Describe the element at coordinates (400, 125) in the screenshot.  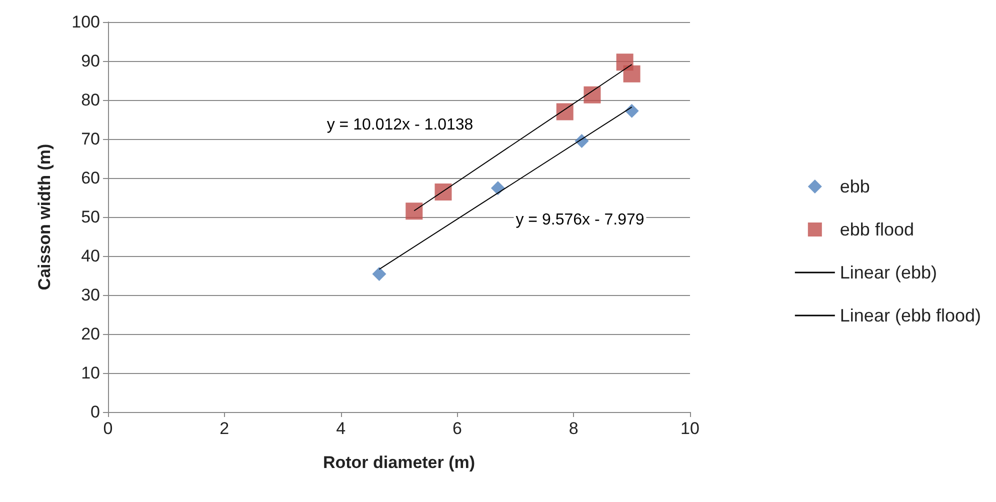
I see `annotation: y = 10.012x - 1.0138` at that location.